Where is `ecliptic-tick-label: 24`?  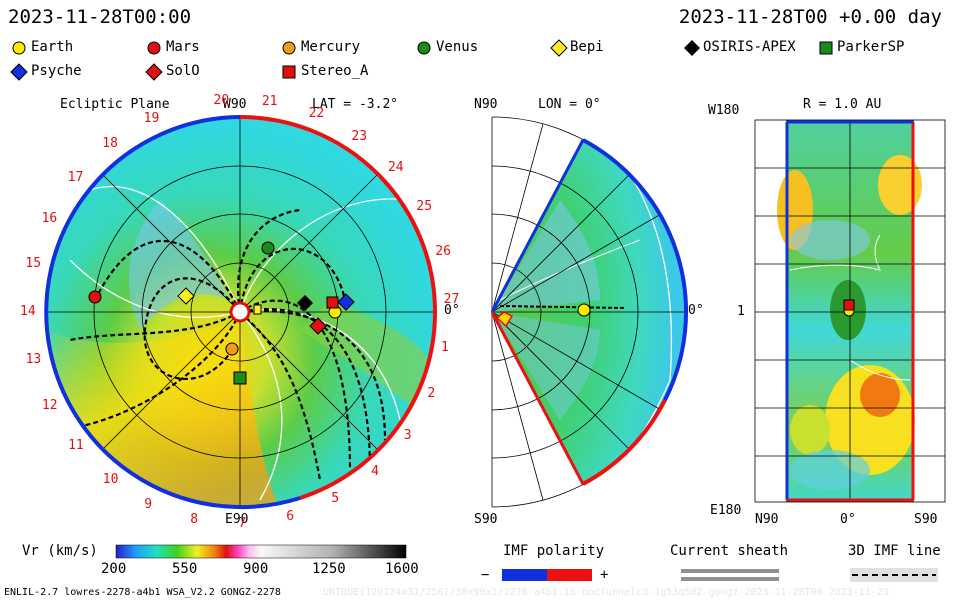 ecliptic-tick-label: 24 is located at coordinates (395, 168).